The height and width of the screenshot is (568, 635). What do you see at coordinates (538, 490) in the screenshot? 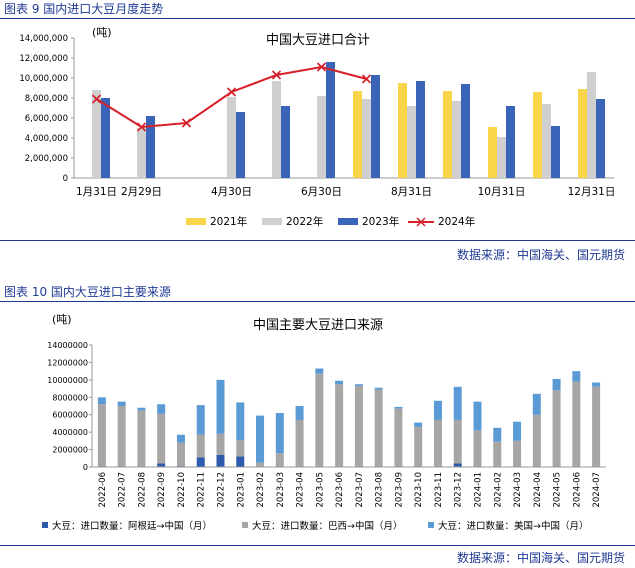
I see `chart2-xtick-label: 2024-04` at bounding box center [538, 490].